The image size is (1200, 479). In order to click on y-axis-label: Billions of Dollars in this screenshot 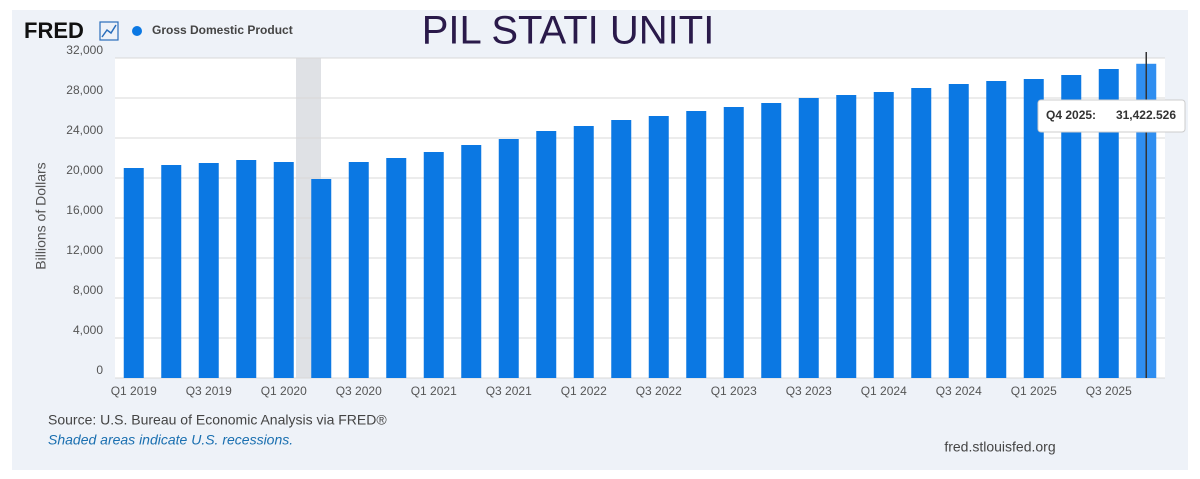, I will do `click(41, 215)`.